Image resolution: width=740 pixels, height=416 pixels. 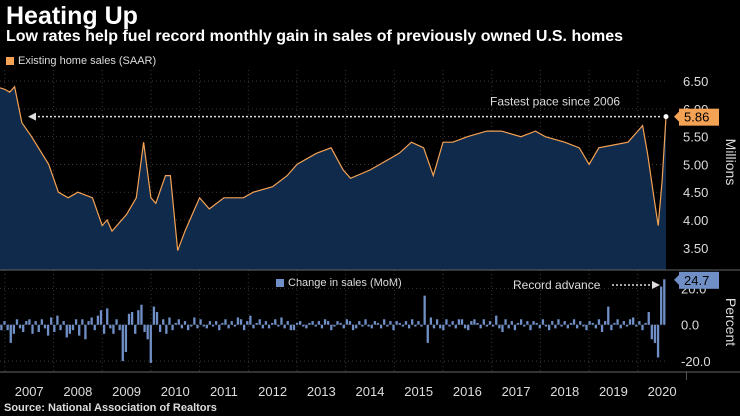 What do you see at coordinates (272, 391) in the screenshot?
I see `x-tick-label: 2012` at bounding box center [272, 391].